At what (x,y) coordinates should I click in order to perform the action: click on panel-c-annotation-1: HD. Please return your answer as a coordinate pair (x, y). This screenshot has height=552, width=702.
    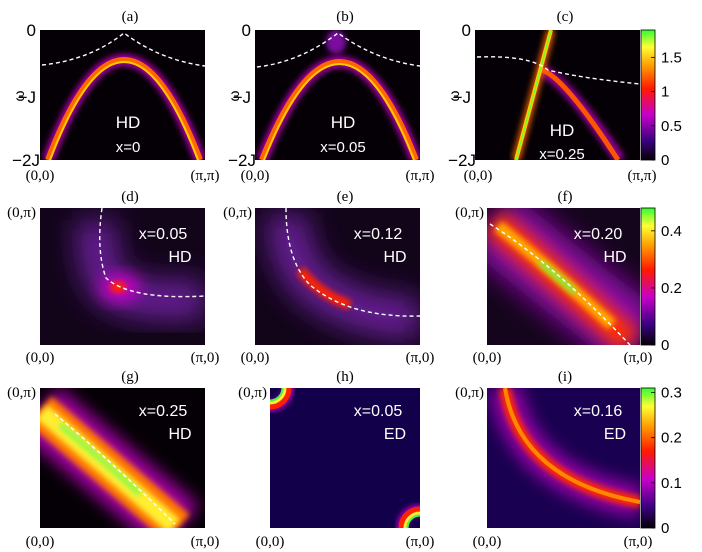
    Looking at the image, I should click on (562, 130).